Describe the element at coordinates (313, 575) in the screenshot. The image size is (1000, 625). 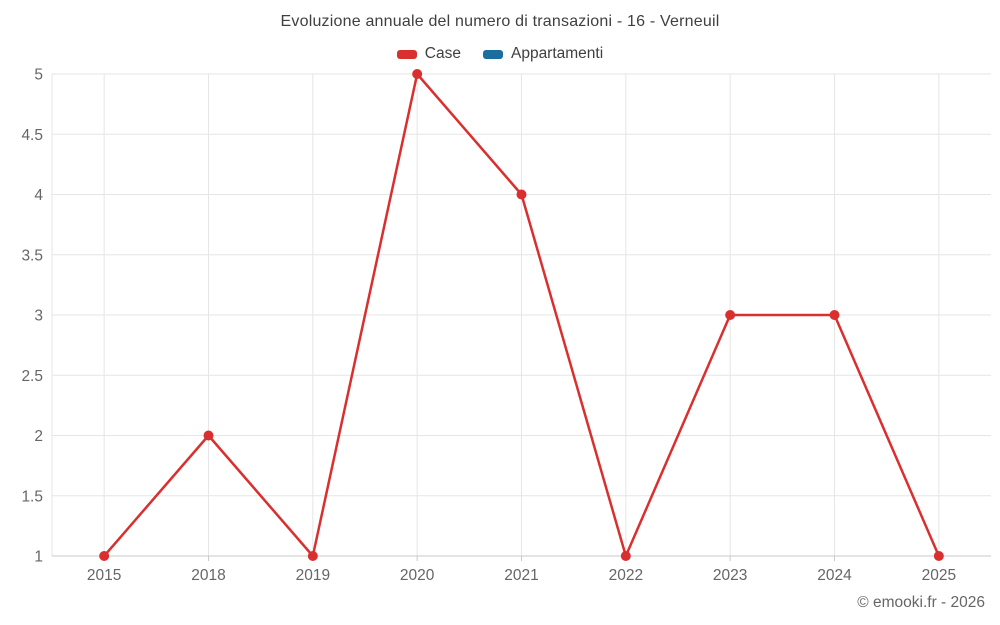
I see `x-tick-label: 2019` at that location.